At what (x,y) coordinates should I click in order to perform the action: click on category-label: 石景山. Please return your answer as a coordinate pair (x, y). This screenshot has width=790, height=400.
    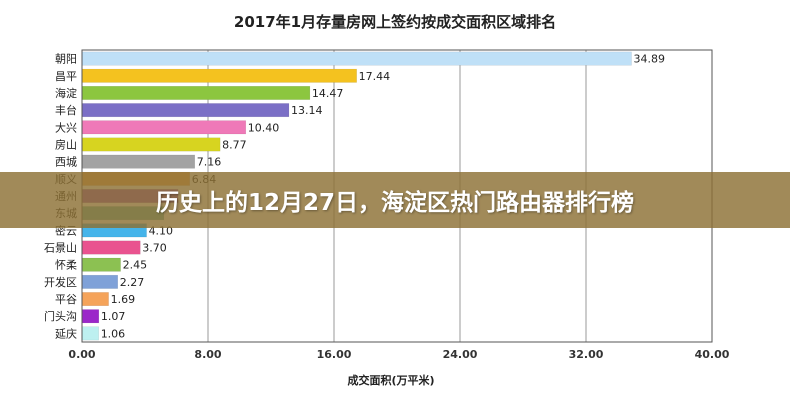
    Looking at the image, I should click on (60, 248).